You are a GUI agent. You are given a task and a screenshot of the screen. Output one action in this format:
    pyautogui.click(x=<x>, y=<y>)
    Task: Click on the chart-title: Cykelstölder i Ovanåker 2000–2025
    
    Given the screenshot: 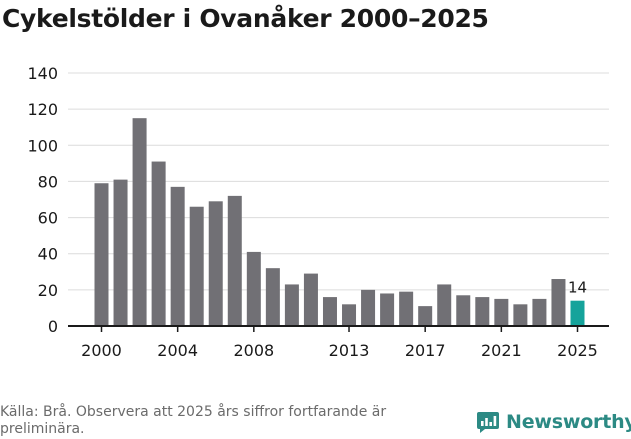 What is the action you would take?
    pyautogui.click(x=245, y=18)
    